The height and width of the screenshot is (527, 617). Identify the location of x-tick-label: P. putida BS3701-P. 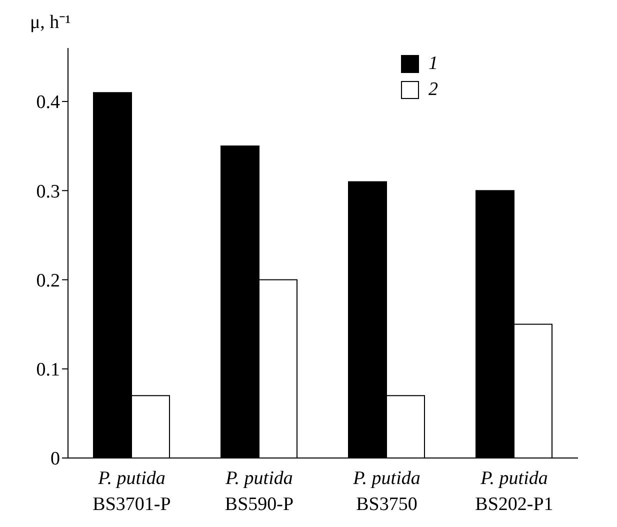
(131, 491).